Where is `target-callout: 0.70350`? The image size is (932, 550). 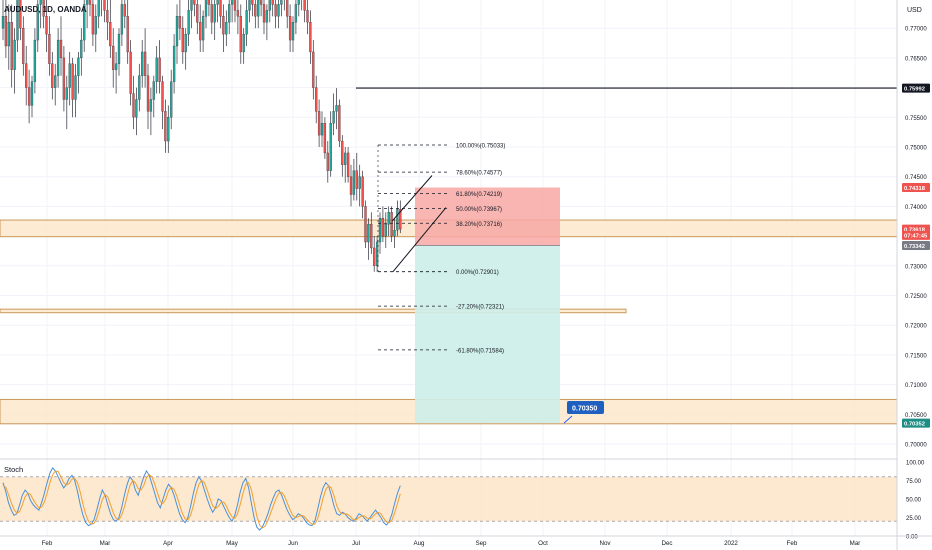
target-callout: 0.70350 is located at coordinates (583, 412).